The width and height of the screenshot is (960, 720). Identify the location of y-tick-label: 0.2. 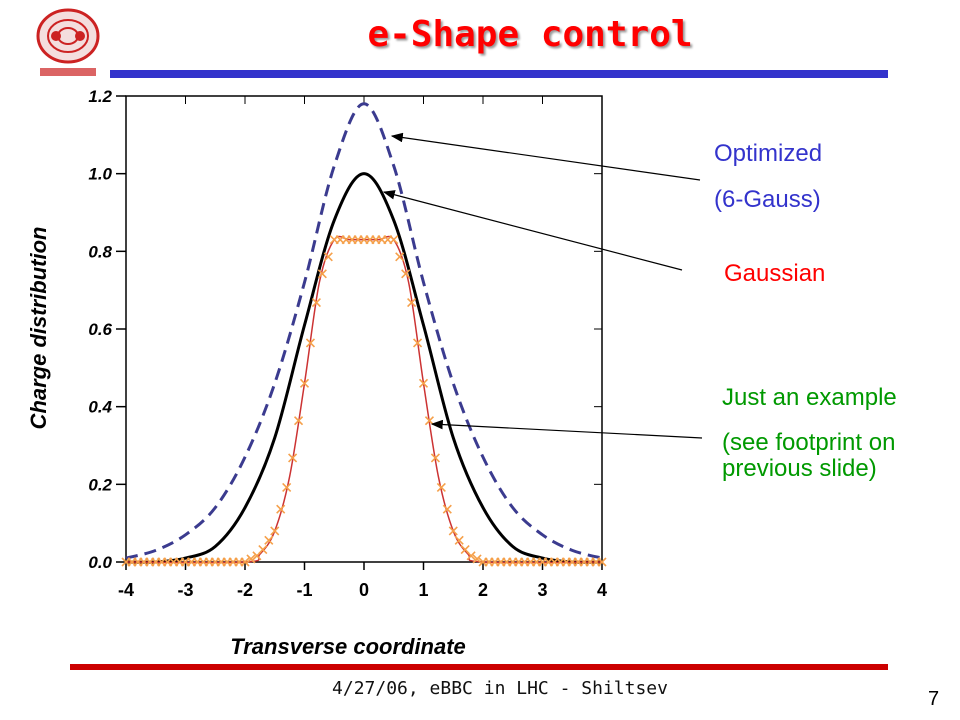
(100, 484).